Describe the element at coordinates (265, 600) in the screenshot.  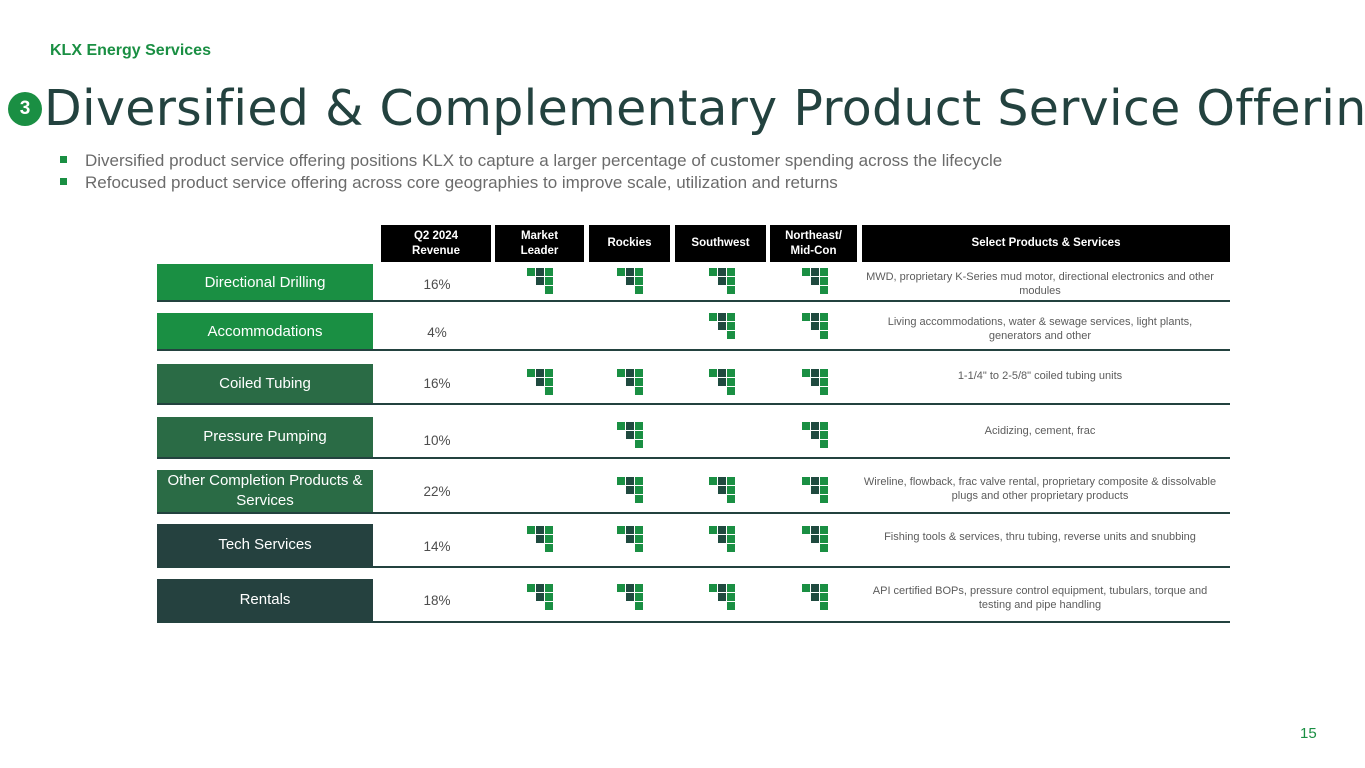
I see `service-label: Rentals` at that location.